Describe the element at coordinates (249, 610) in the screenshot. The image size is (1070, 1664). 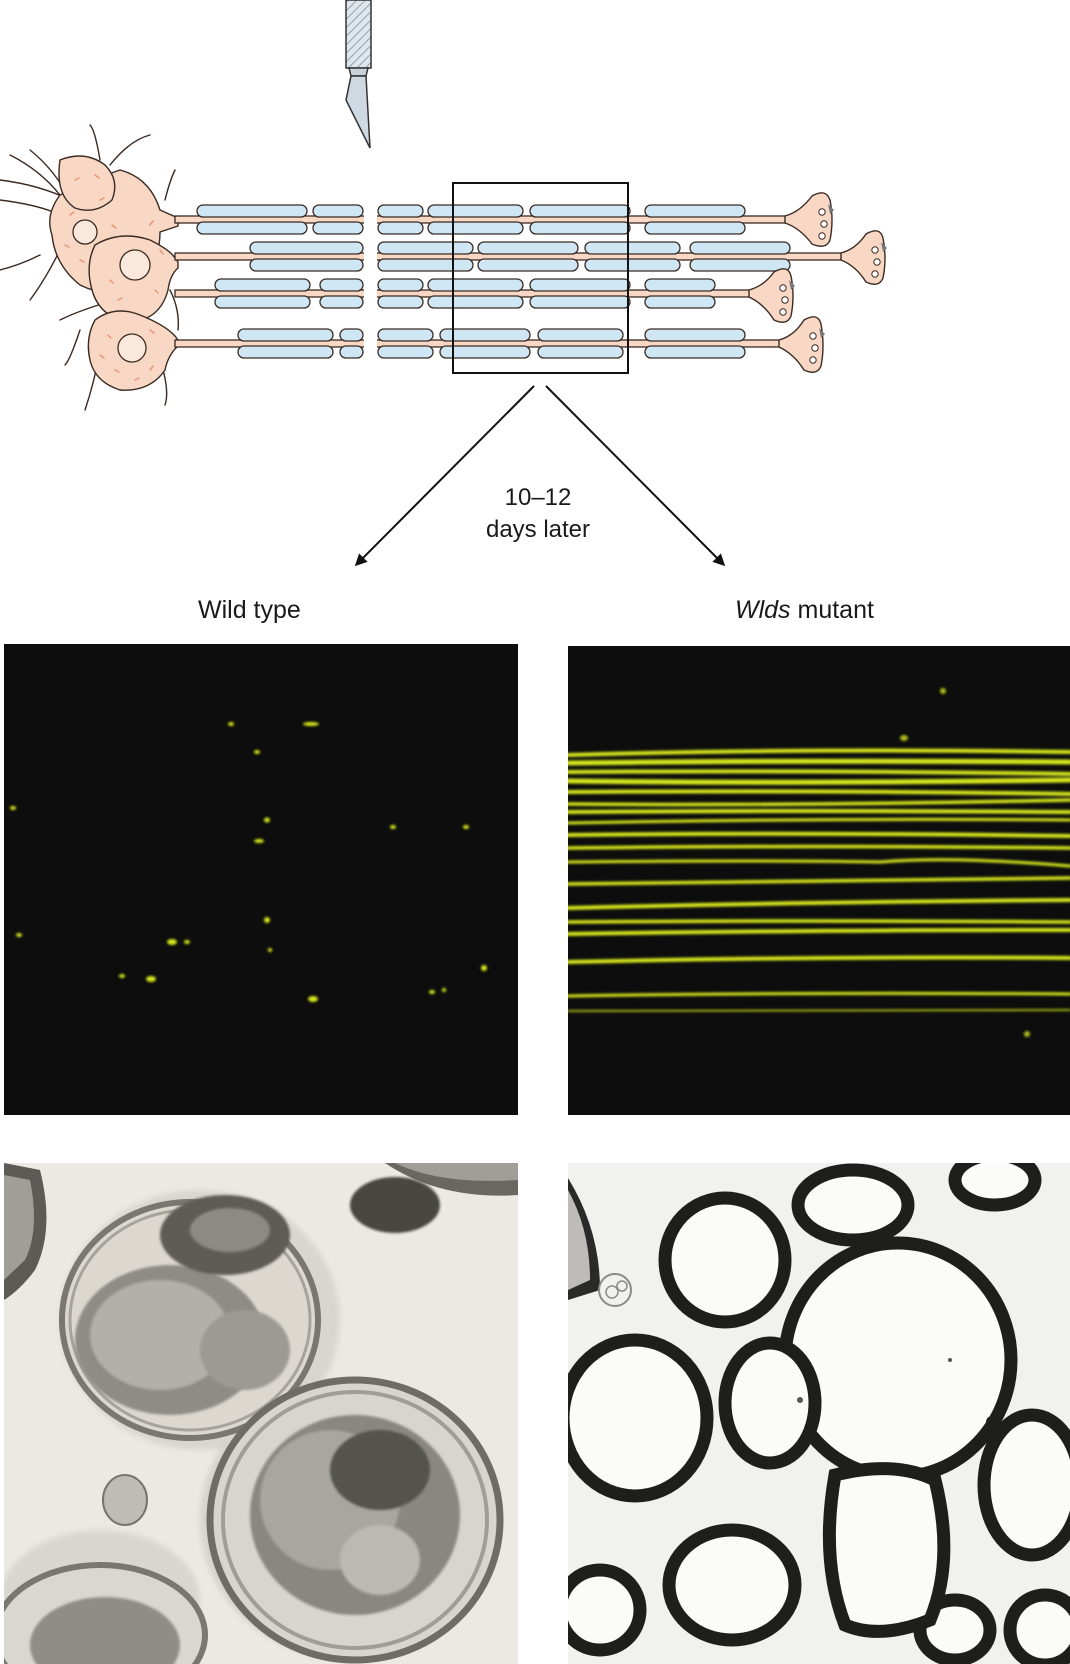
I see `label-wild-type: Wild type` at that location.